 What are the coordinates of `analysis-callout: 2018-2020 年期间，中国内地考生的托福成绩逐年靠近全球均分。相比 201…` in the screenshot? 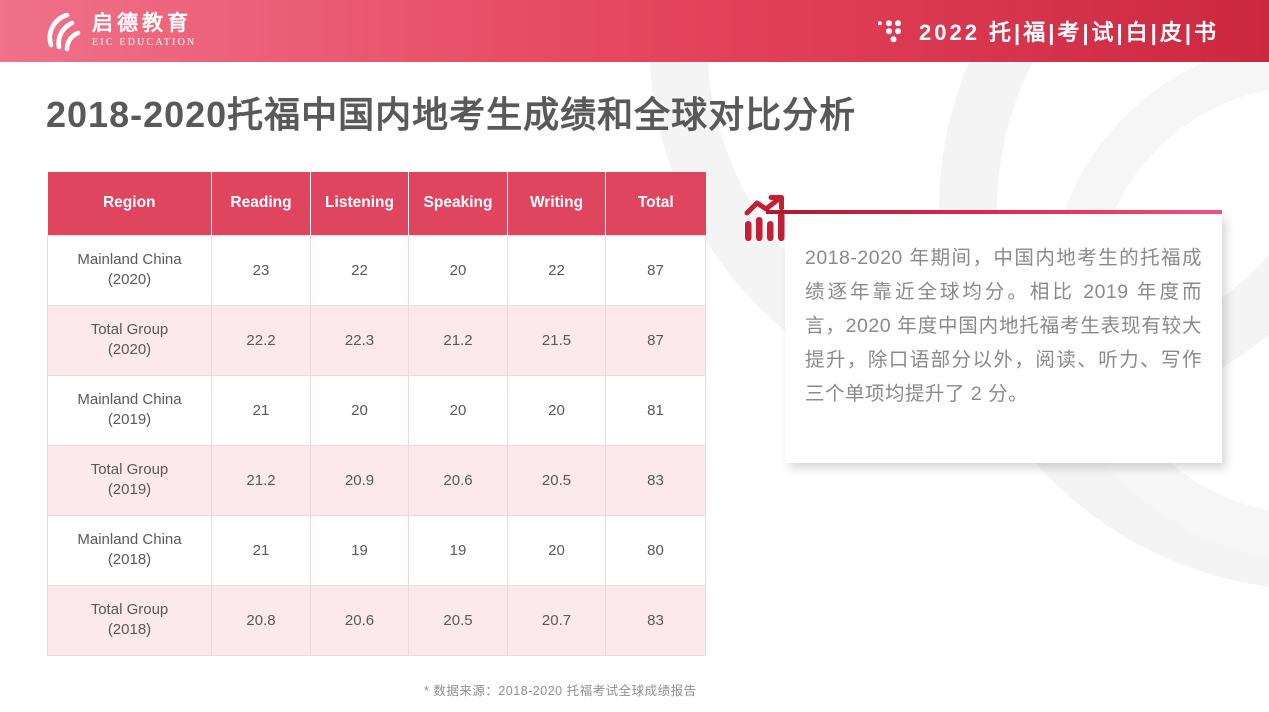 It's located at (1003, 338).